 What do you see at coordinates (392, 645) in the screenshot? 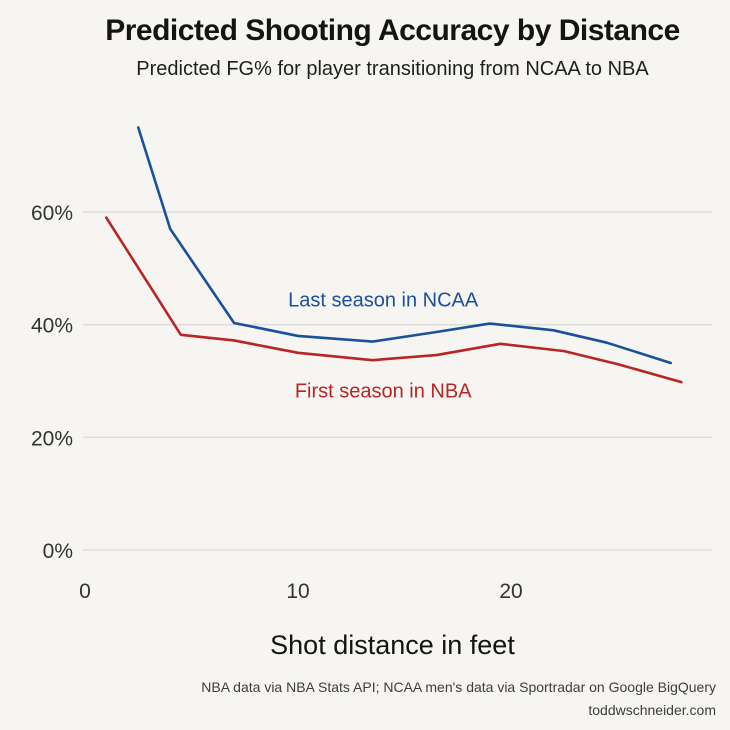
I see `x-axis-label: Shot distance in feet` at bounding box center [392, 645].